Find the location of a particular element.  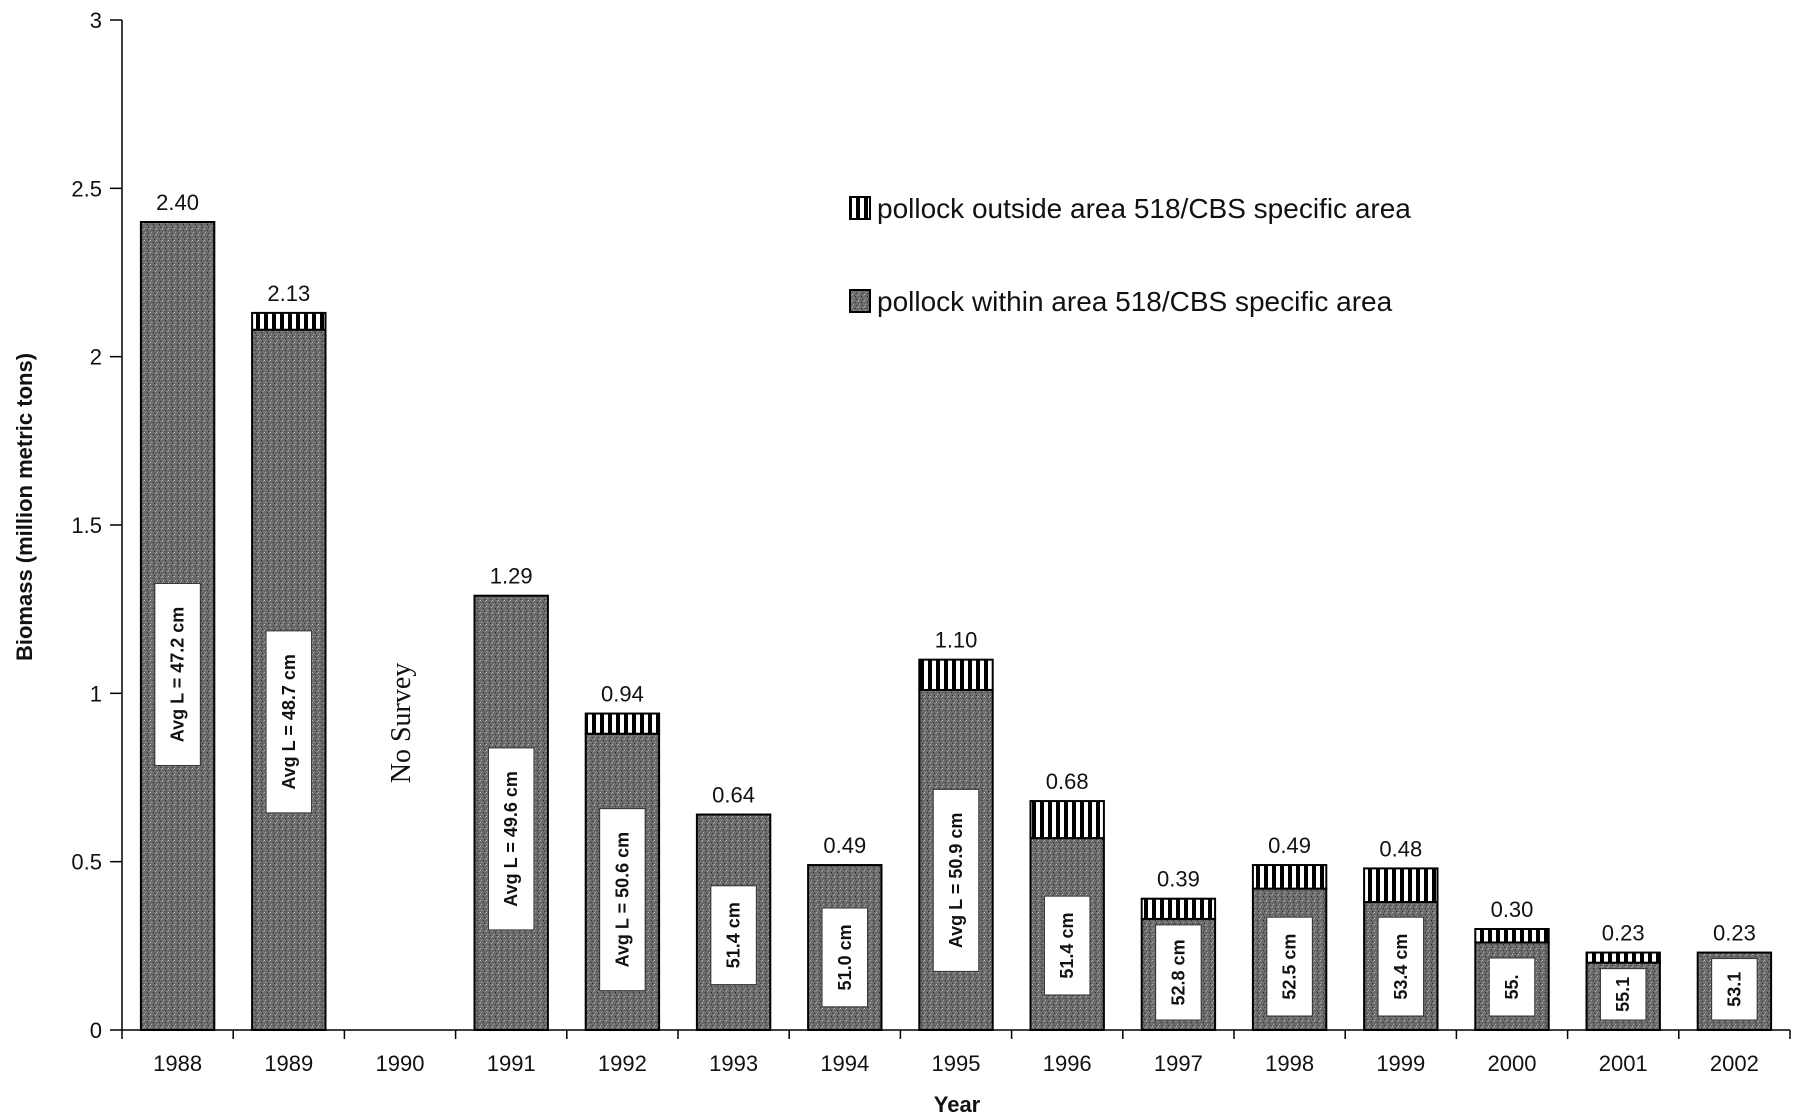

total-value-label: 2.40 is located at coordinates (177, 202).